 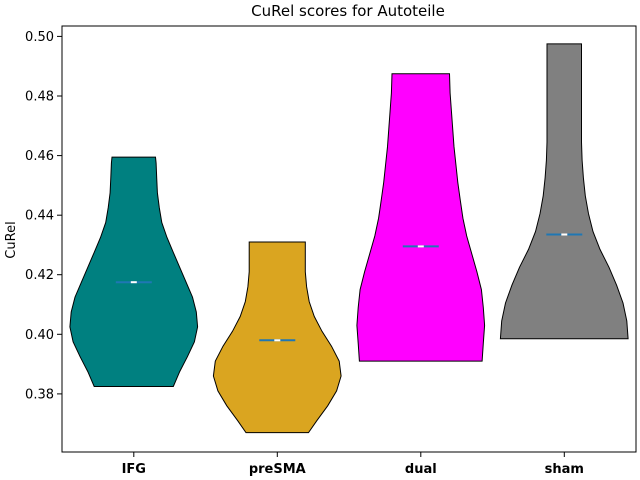 What do you see at coordinates (564, 469) in the screenshot?
I see `x-tick-label-sham: sham` at bounding box center [564, 469].